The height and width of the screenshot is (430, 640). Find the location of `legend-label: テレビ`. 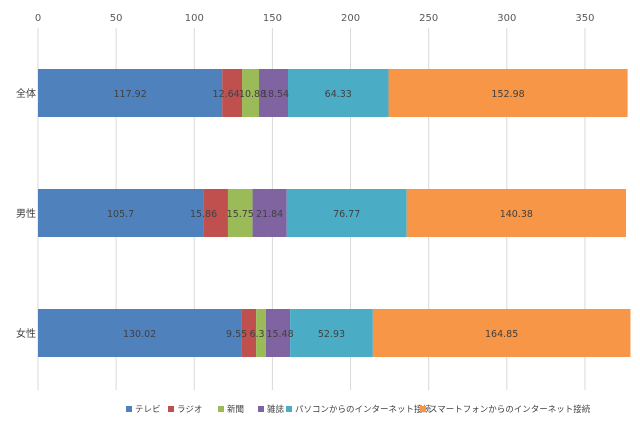

legend-label: テレビ is located at coordinates (148, 410).